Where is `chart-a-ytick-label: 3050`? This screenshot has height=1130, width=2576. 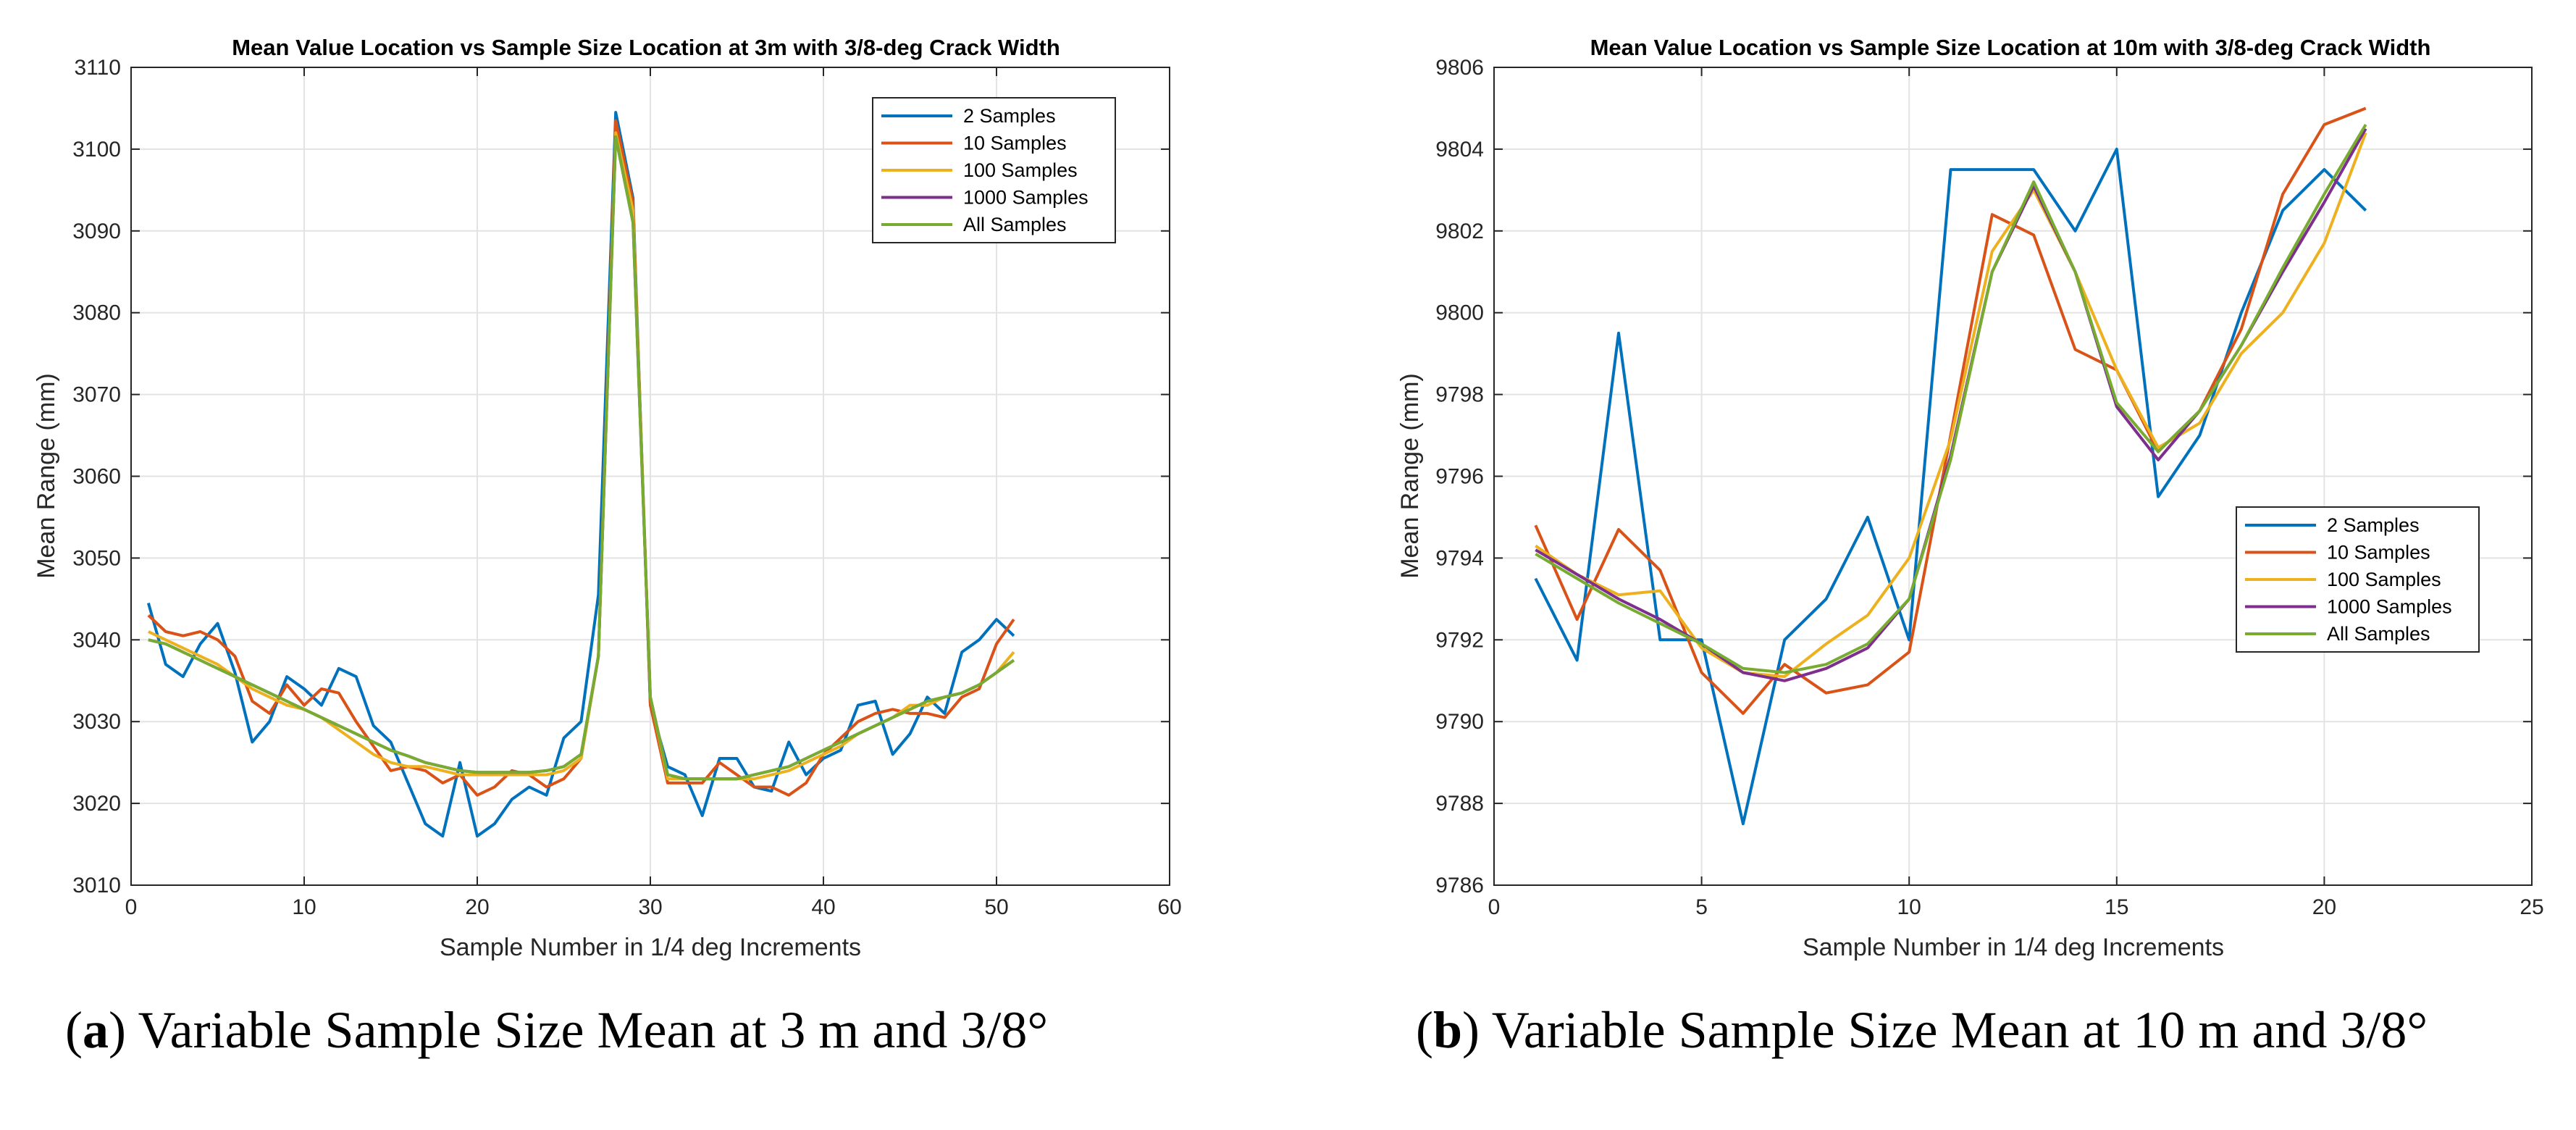
chart-a-ytick-label: 3050 is located at coordinates (96, 558).